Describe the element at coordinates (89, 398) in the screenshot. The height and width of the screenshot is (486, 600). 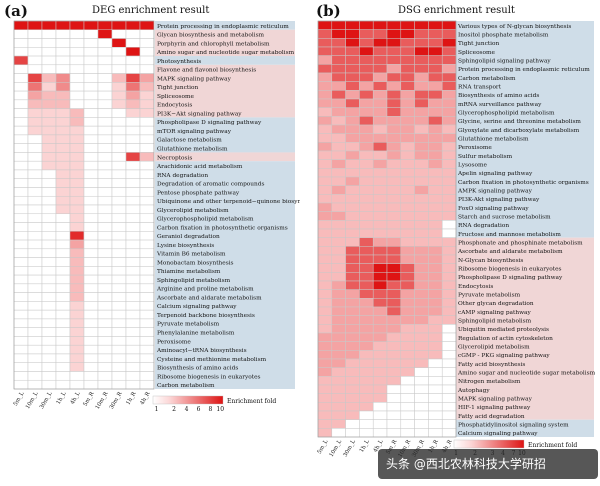
I see `column-label: 5m_R` at that location.